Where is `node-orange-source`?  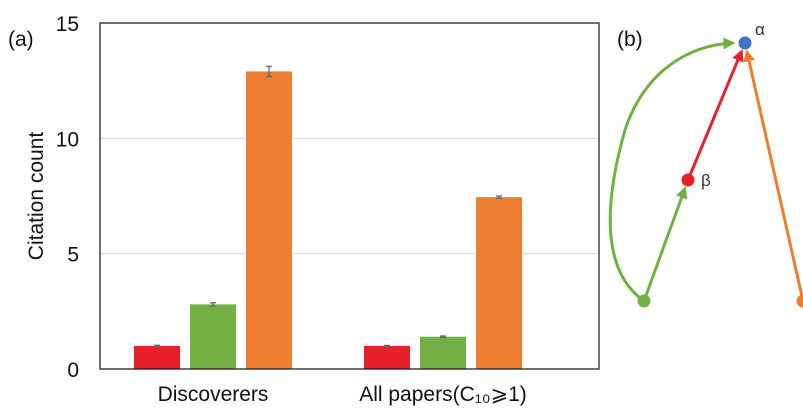 node-orange-source is located at coordinates (799, 301).